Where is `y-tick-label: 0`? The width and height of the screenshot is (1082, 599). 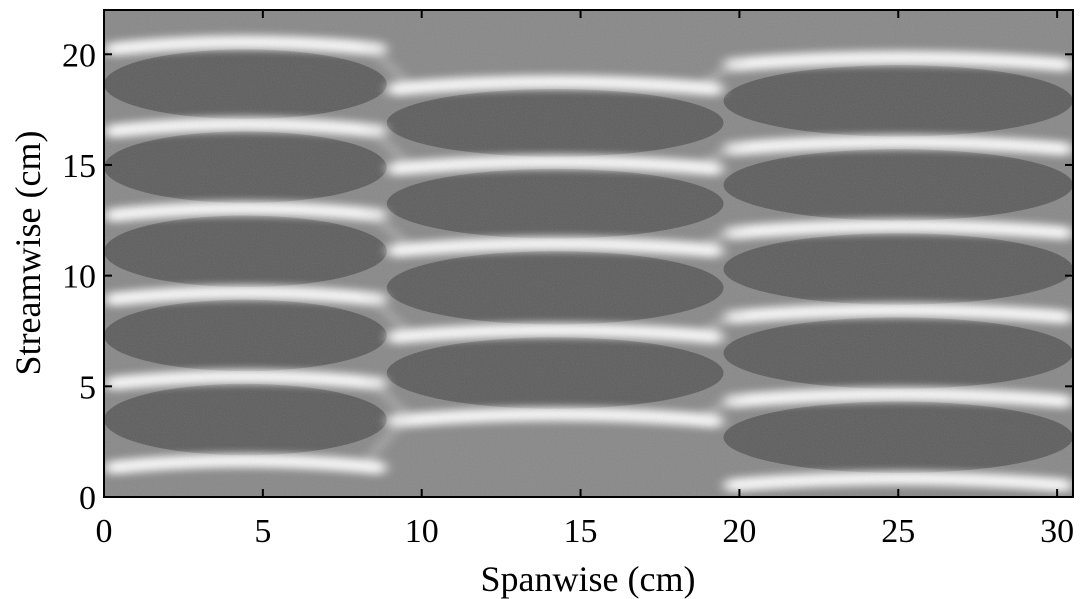
y-tick-label: 0 is located at coordinates (87, 498).